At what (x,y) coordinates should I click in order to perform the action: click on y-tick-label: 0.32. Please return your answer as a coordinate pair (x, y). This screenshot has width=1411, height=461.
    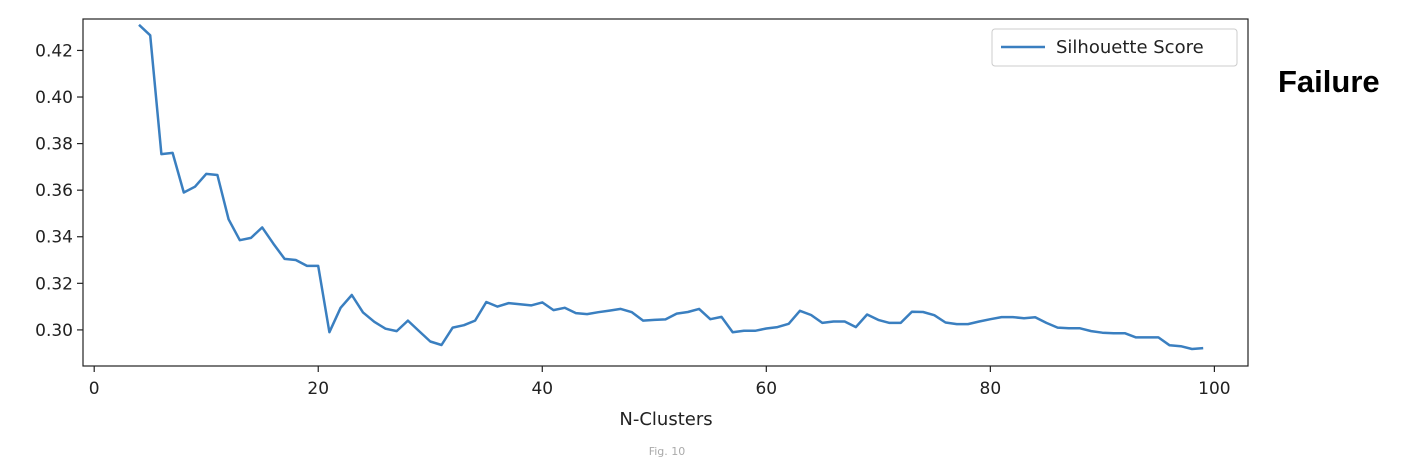
    Looking at the image, I should click on (54, 284).